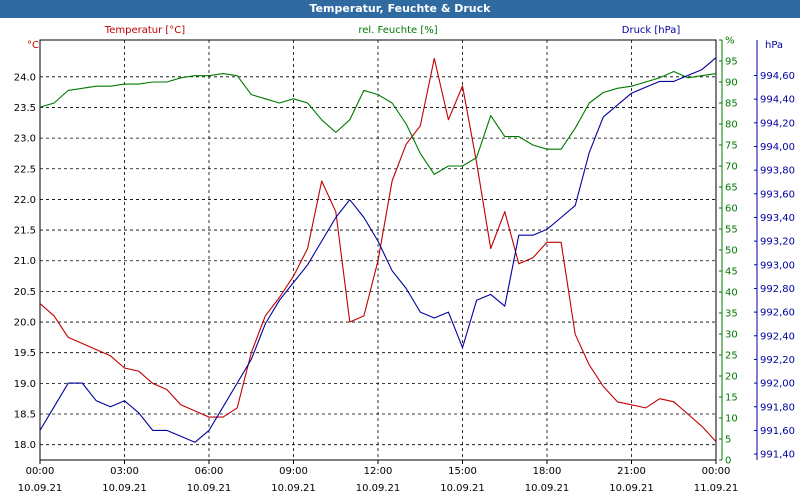  What do you see at coordinates (777, 336) in the screenshot?
I see `pressure-tick-label: 992,40` at bounding box center [777, 336].